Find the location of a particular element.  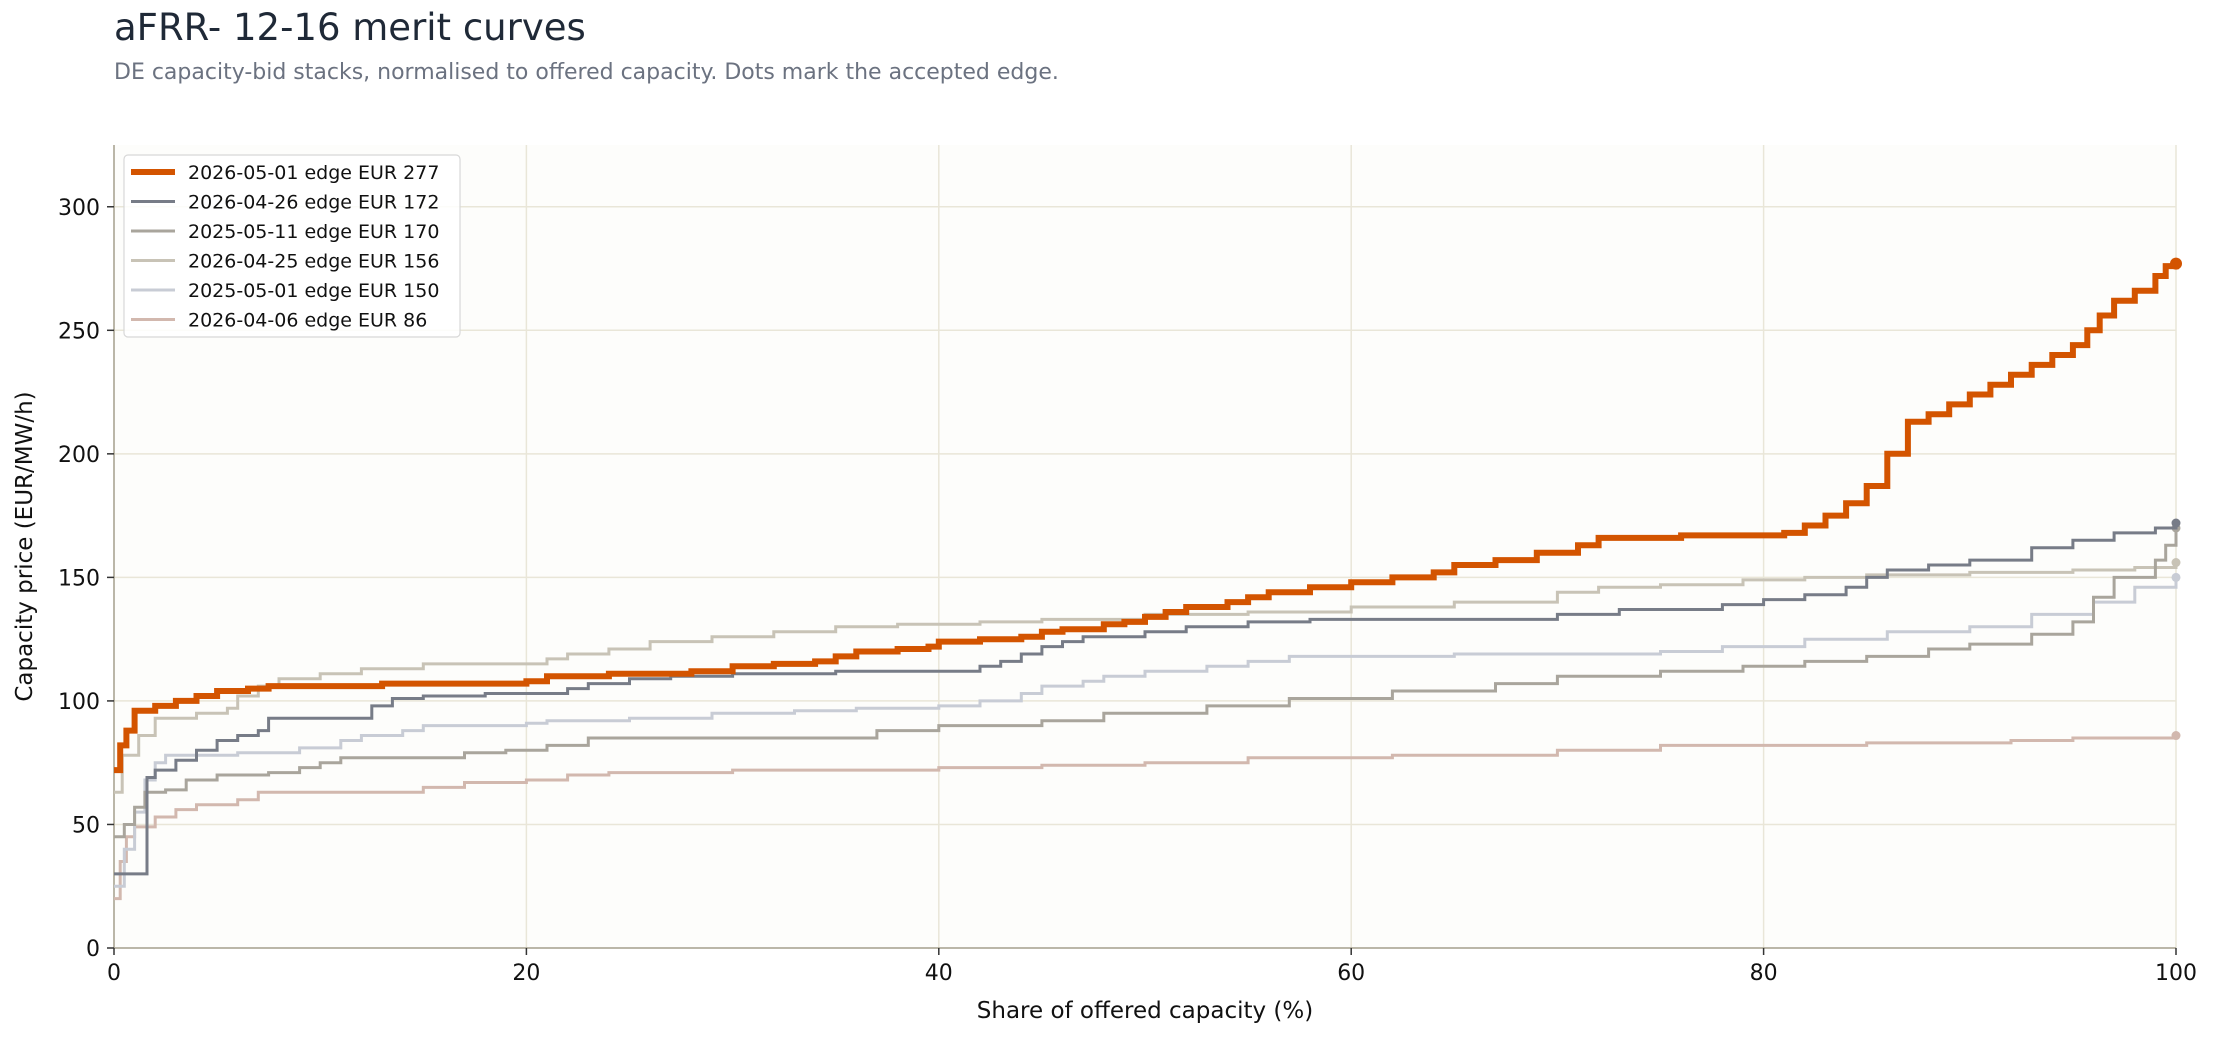

legend-entry: 2026-04-25 edge EUR 156 is located at coordinates (313, 262).